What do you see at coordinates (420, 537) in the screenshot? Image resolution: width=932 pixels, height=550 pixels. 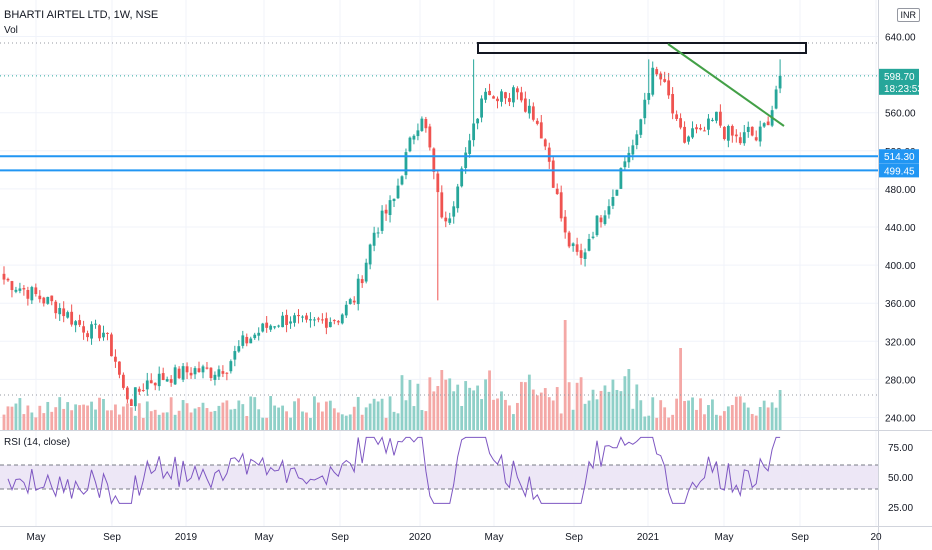 I see `time-tick-label: 2020` at bounding box center [420, 537].